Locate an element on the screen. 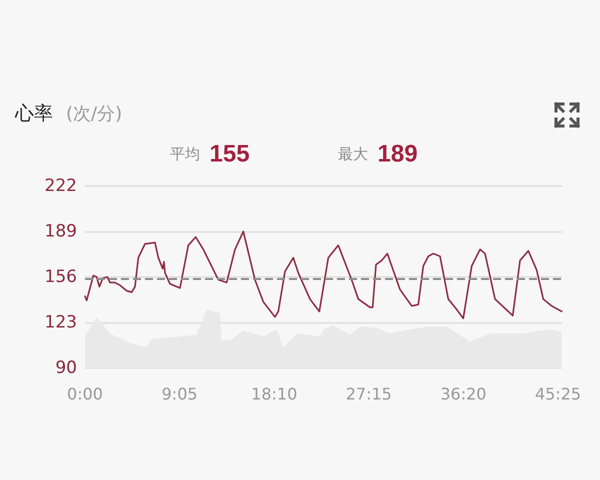 This screenshot has width=600, height=480. x-tick-label: 18:10 is located at coordinates (274, 394).